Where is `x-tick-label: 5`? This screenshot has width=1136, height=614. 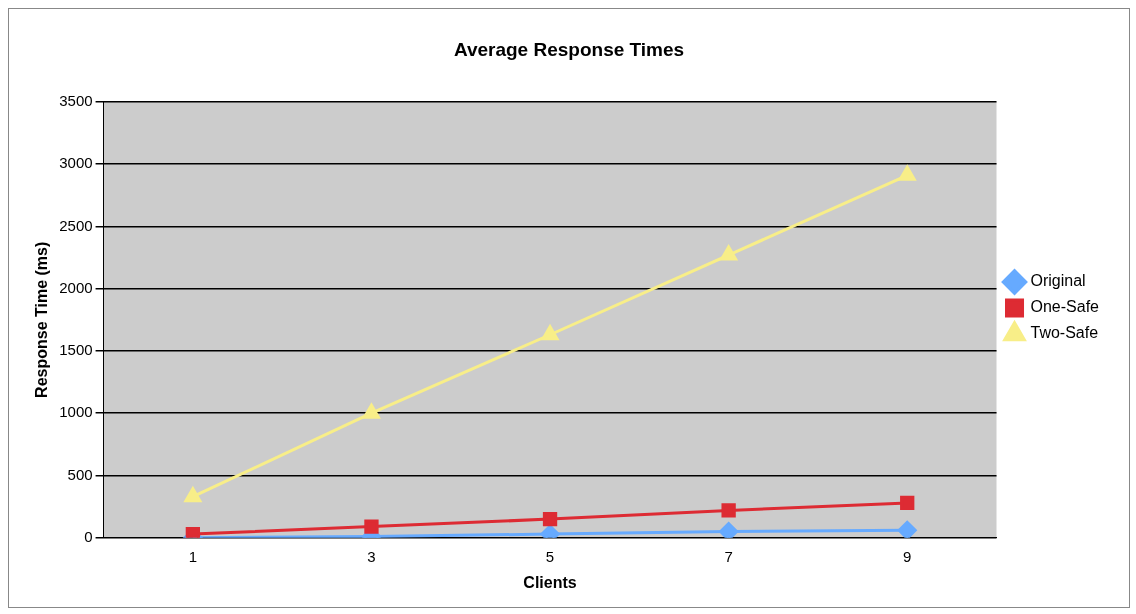 x-tick-label: 5 is located at coordinates (550, 556).